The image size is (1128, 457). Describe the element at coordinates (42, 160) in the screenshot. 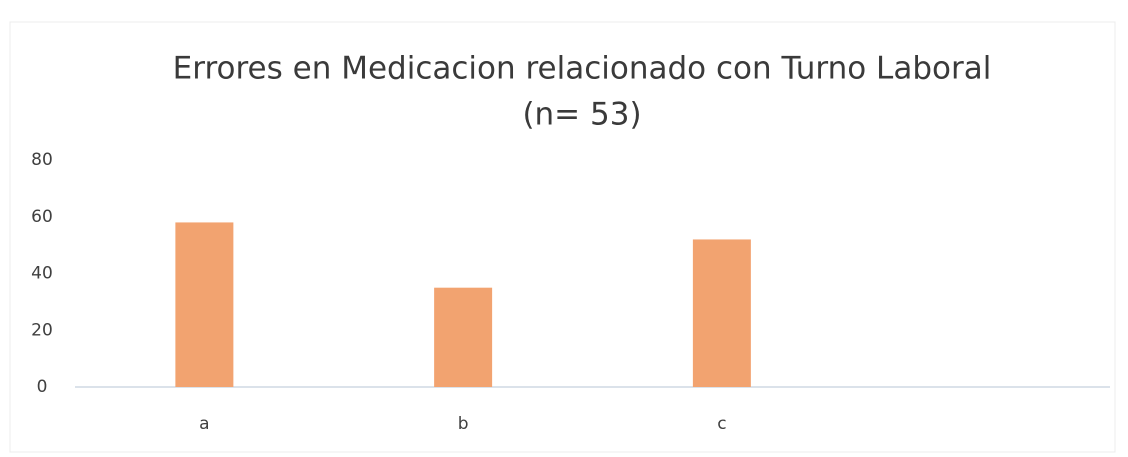

I see `y-tick-label: 80` at that location.